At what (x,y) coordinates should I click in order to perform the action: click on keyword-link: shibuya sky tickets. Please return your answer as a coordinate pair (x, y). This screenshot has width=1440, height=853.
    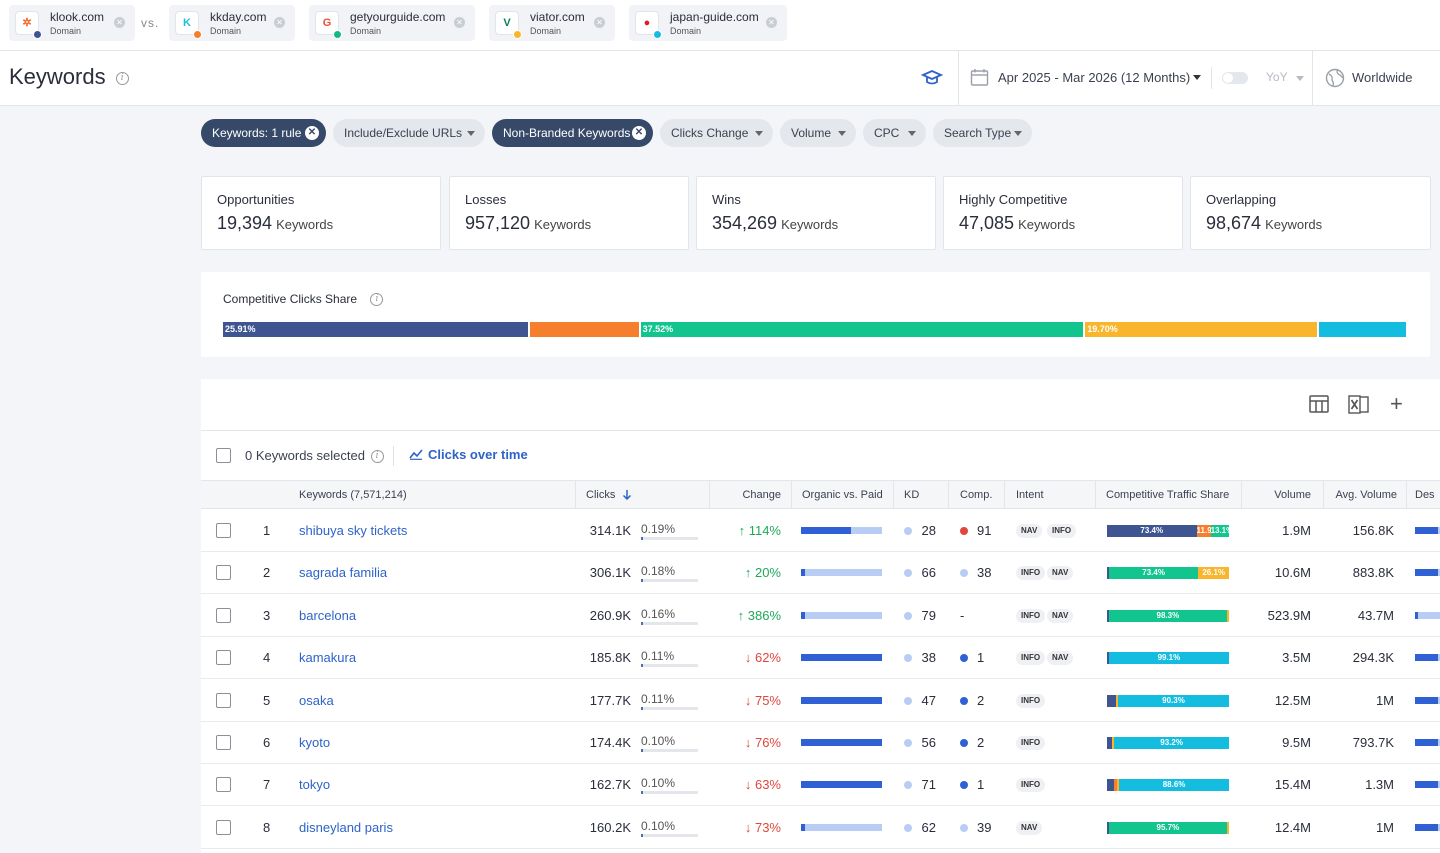
    Looking at the image, I should click on (353, 530).